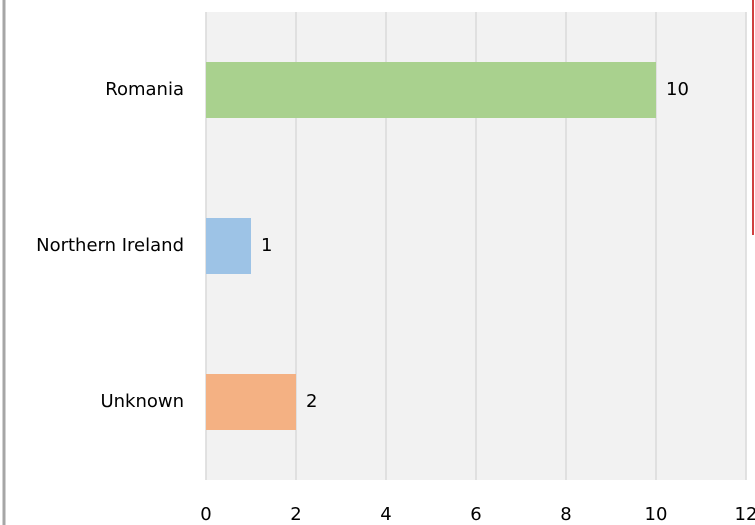 The image size is (755, 525). What do you see at coordinates (144, 89) in the screenshot?
I see `y-tick-label: Romania` at bounding box center [144, 89].